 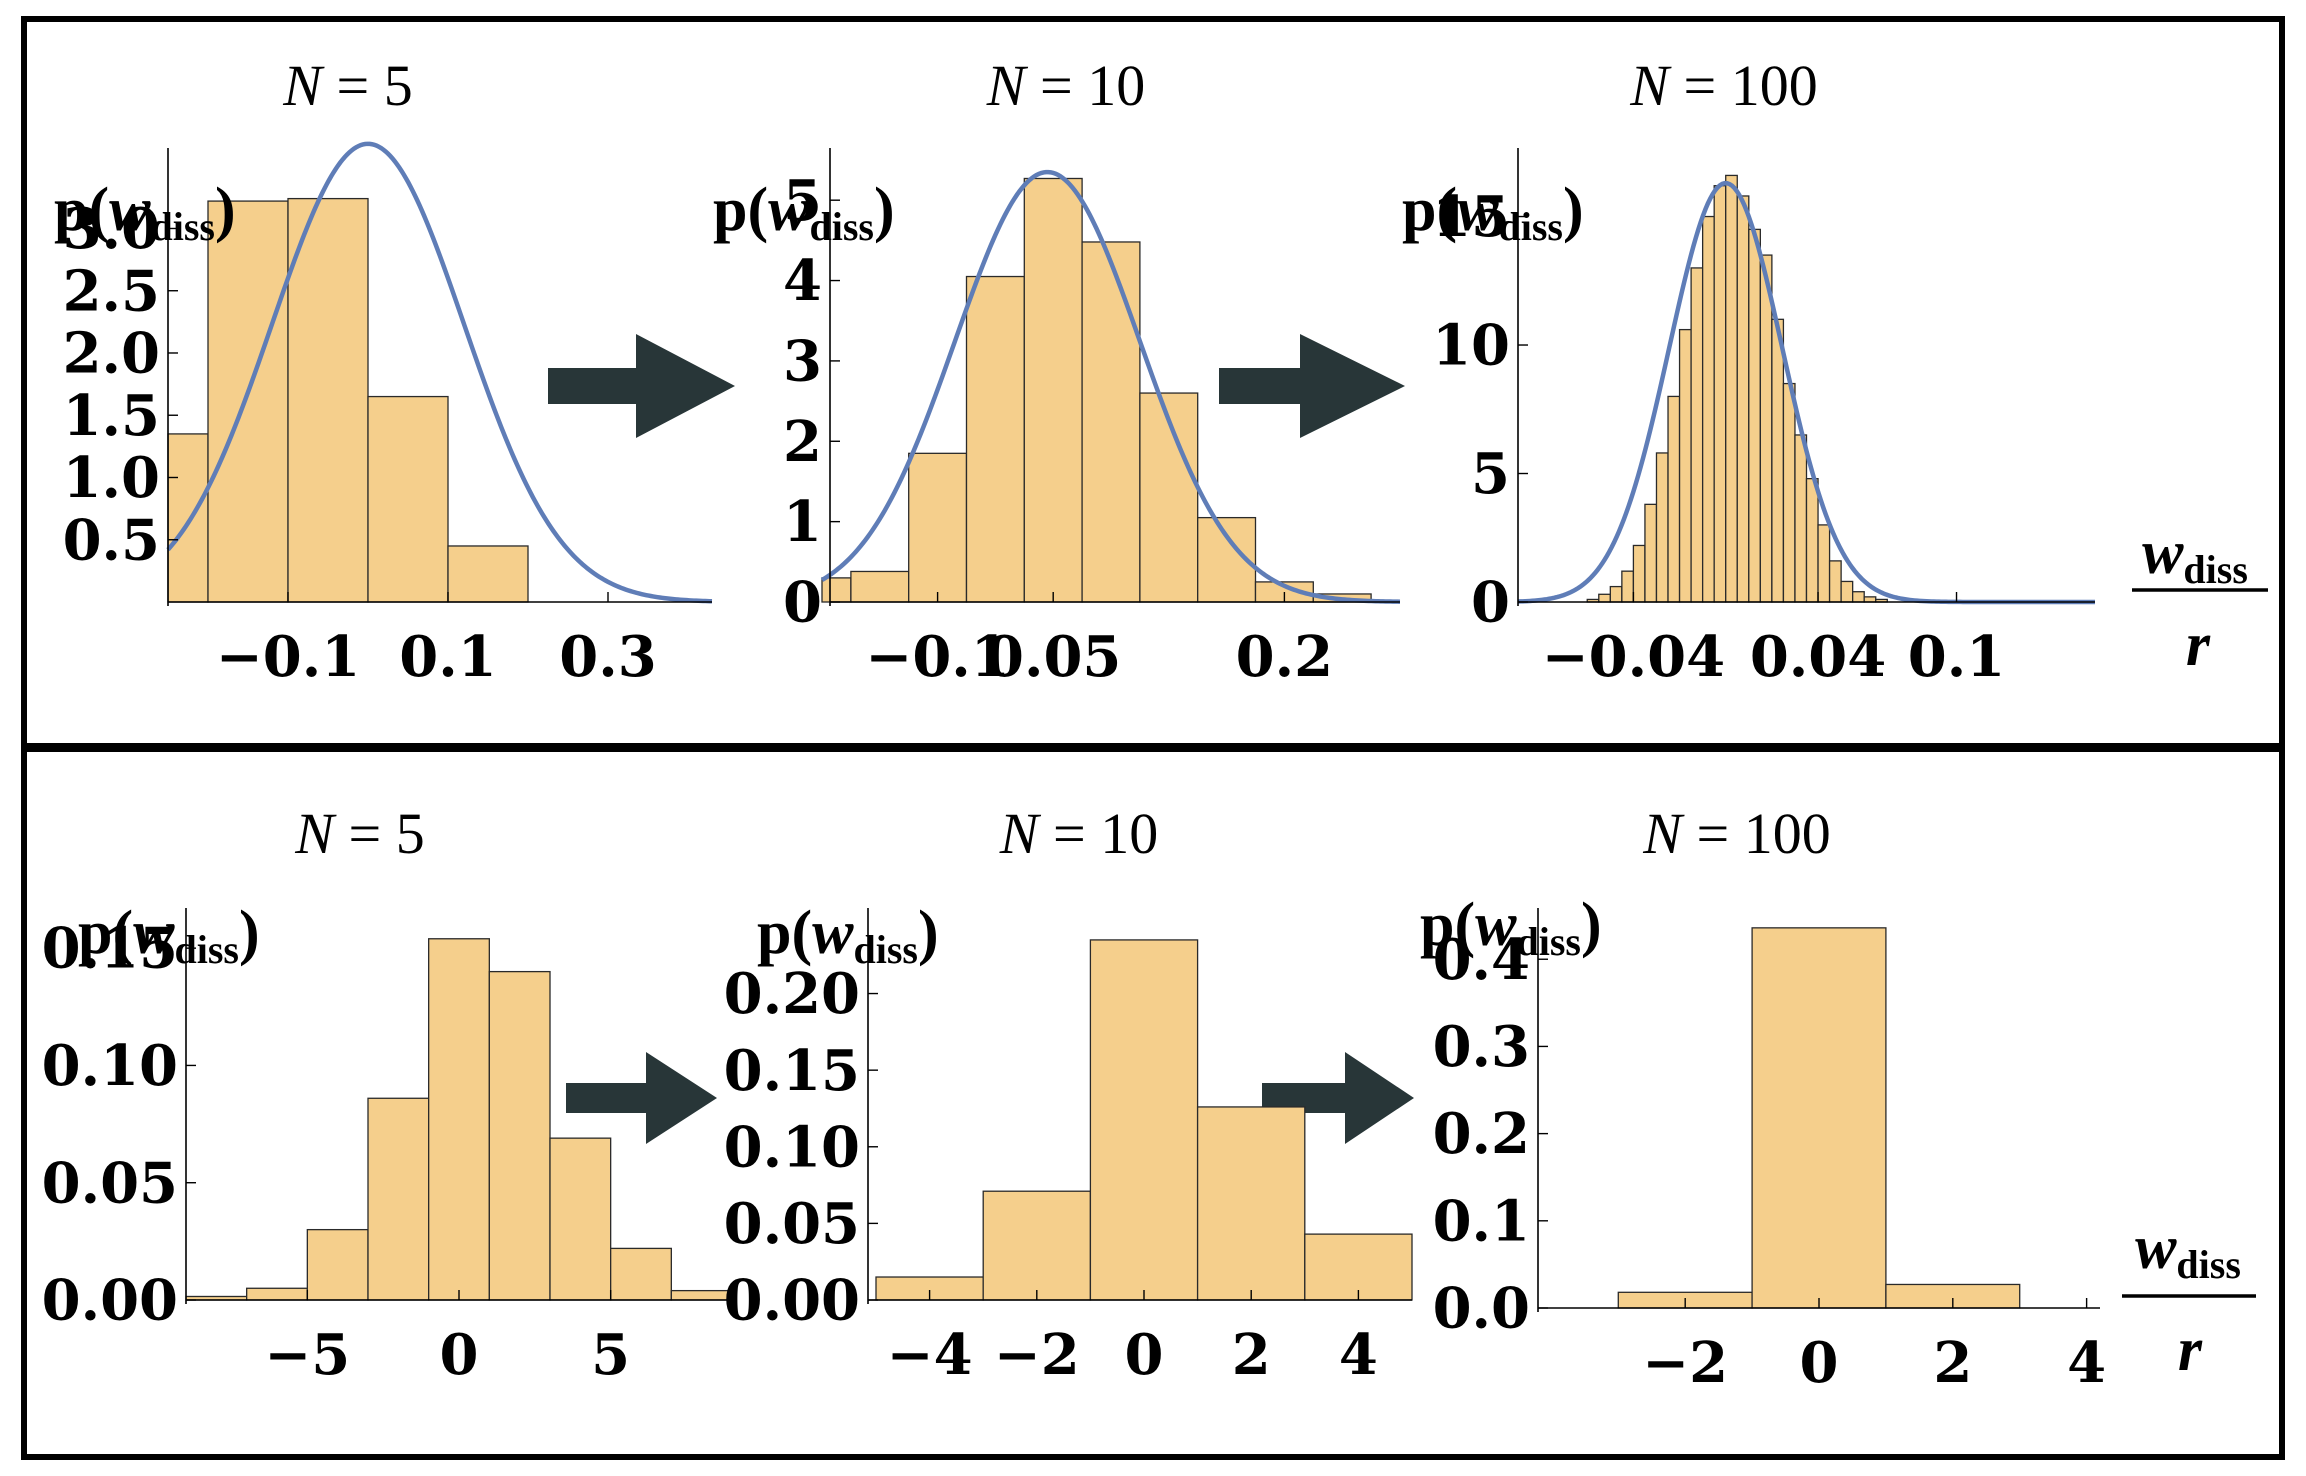 What do you see at coordinates (802, 442) in the screenshot?
I see `y-tick-label: 2` at bounding box center [802, 442].